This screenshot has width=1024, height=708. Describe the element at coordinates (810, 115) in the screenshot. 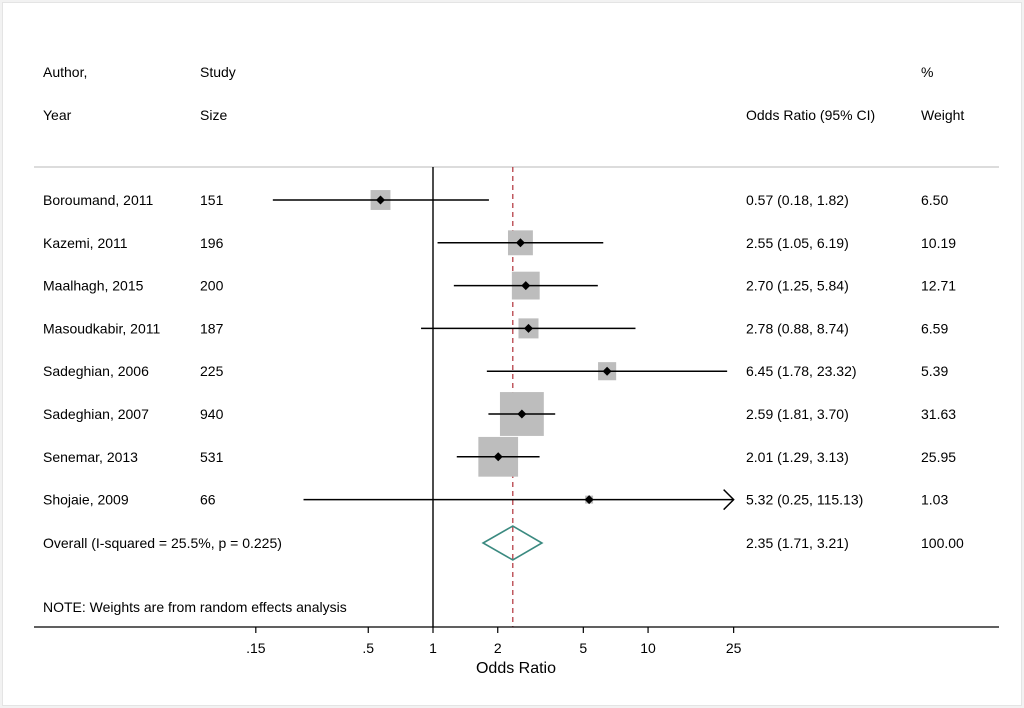

I see `odds-ratio-ci-header: Odds Ratio (95% CI)` at that location.